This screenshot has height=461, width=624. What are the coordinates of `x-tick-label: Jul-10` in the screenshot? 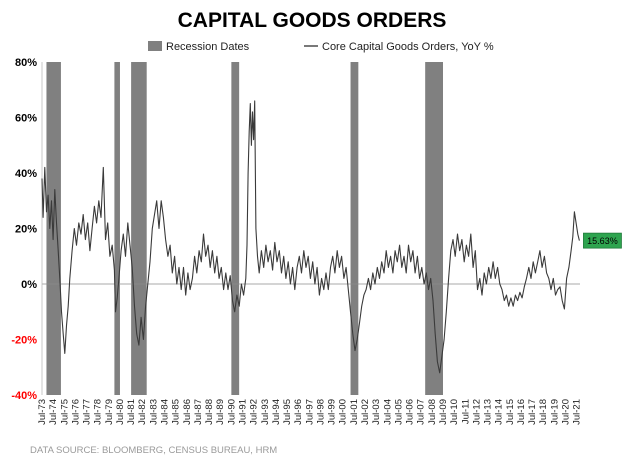 It's located at (454, 412).